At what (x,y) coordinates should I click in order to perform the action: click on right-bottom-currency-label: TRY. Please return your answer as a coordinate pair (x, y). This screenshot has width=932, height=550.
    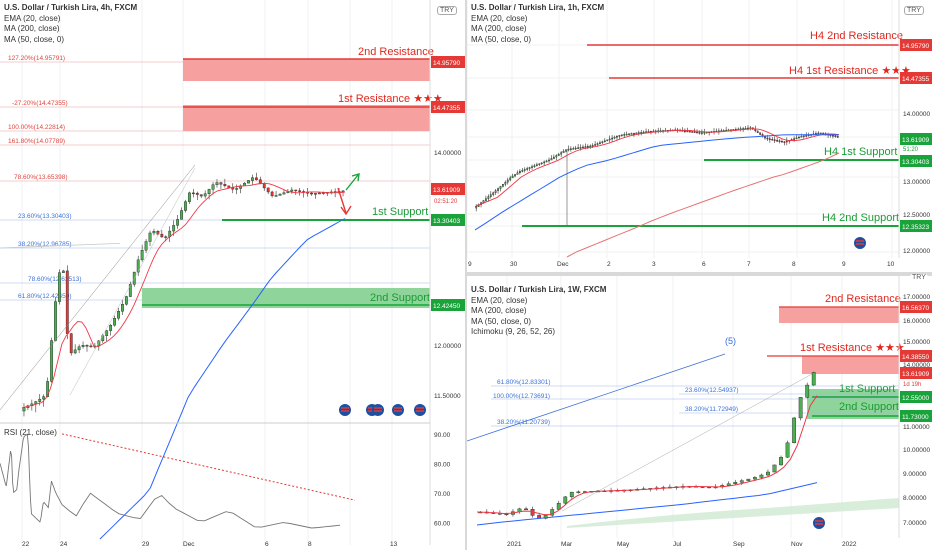
    Looking at the image, I should click on (919, 277).